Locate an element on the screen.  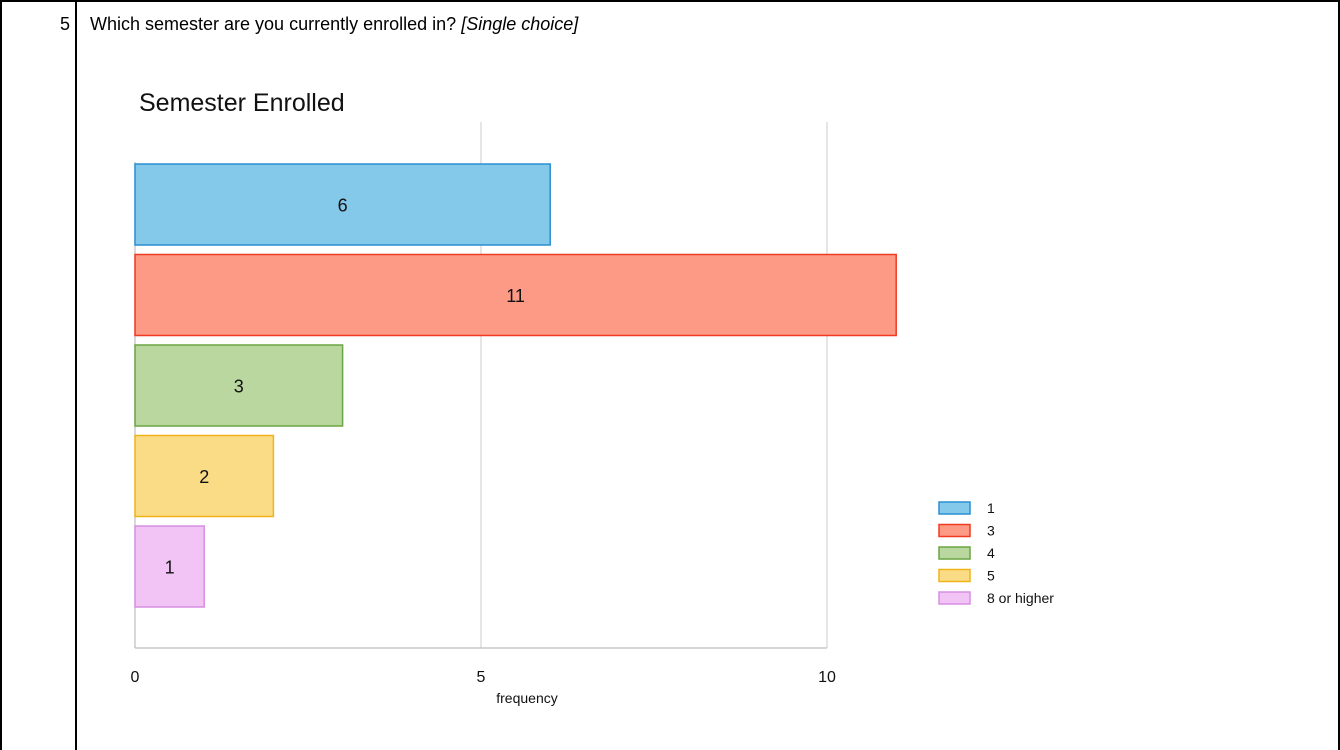
bar-value-label: 2 is located at coordinates (204, 477).